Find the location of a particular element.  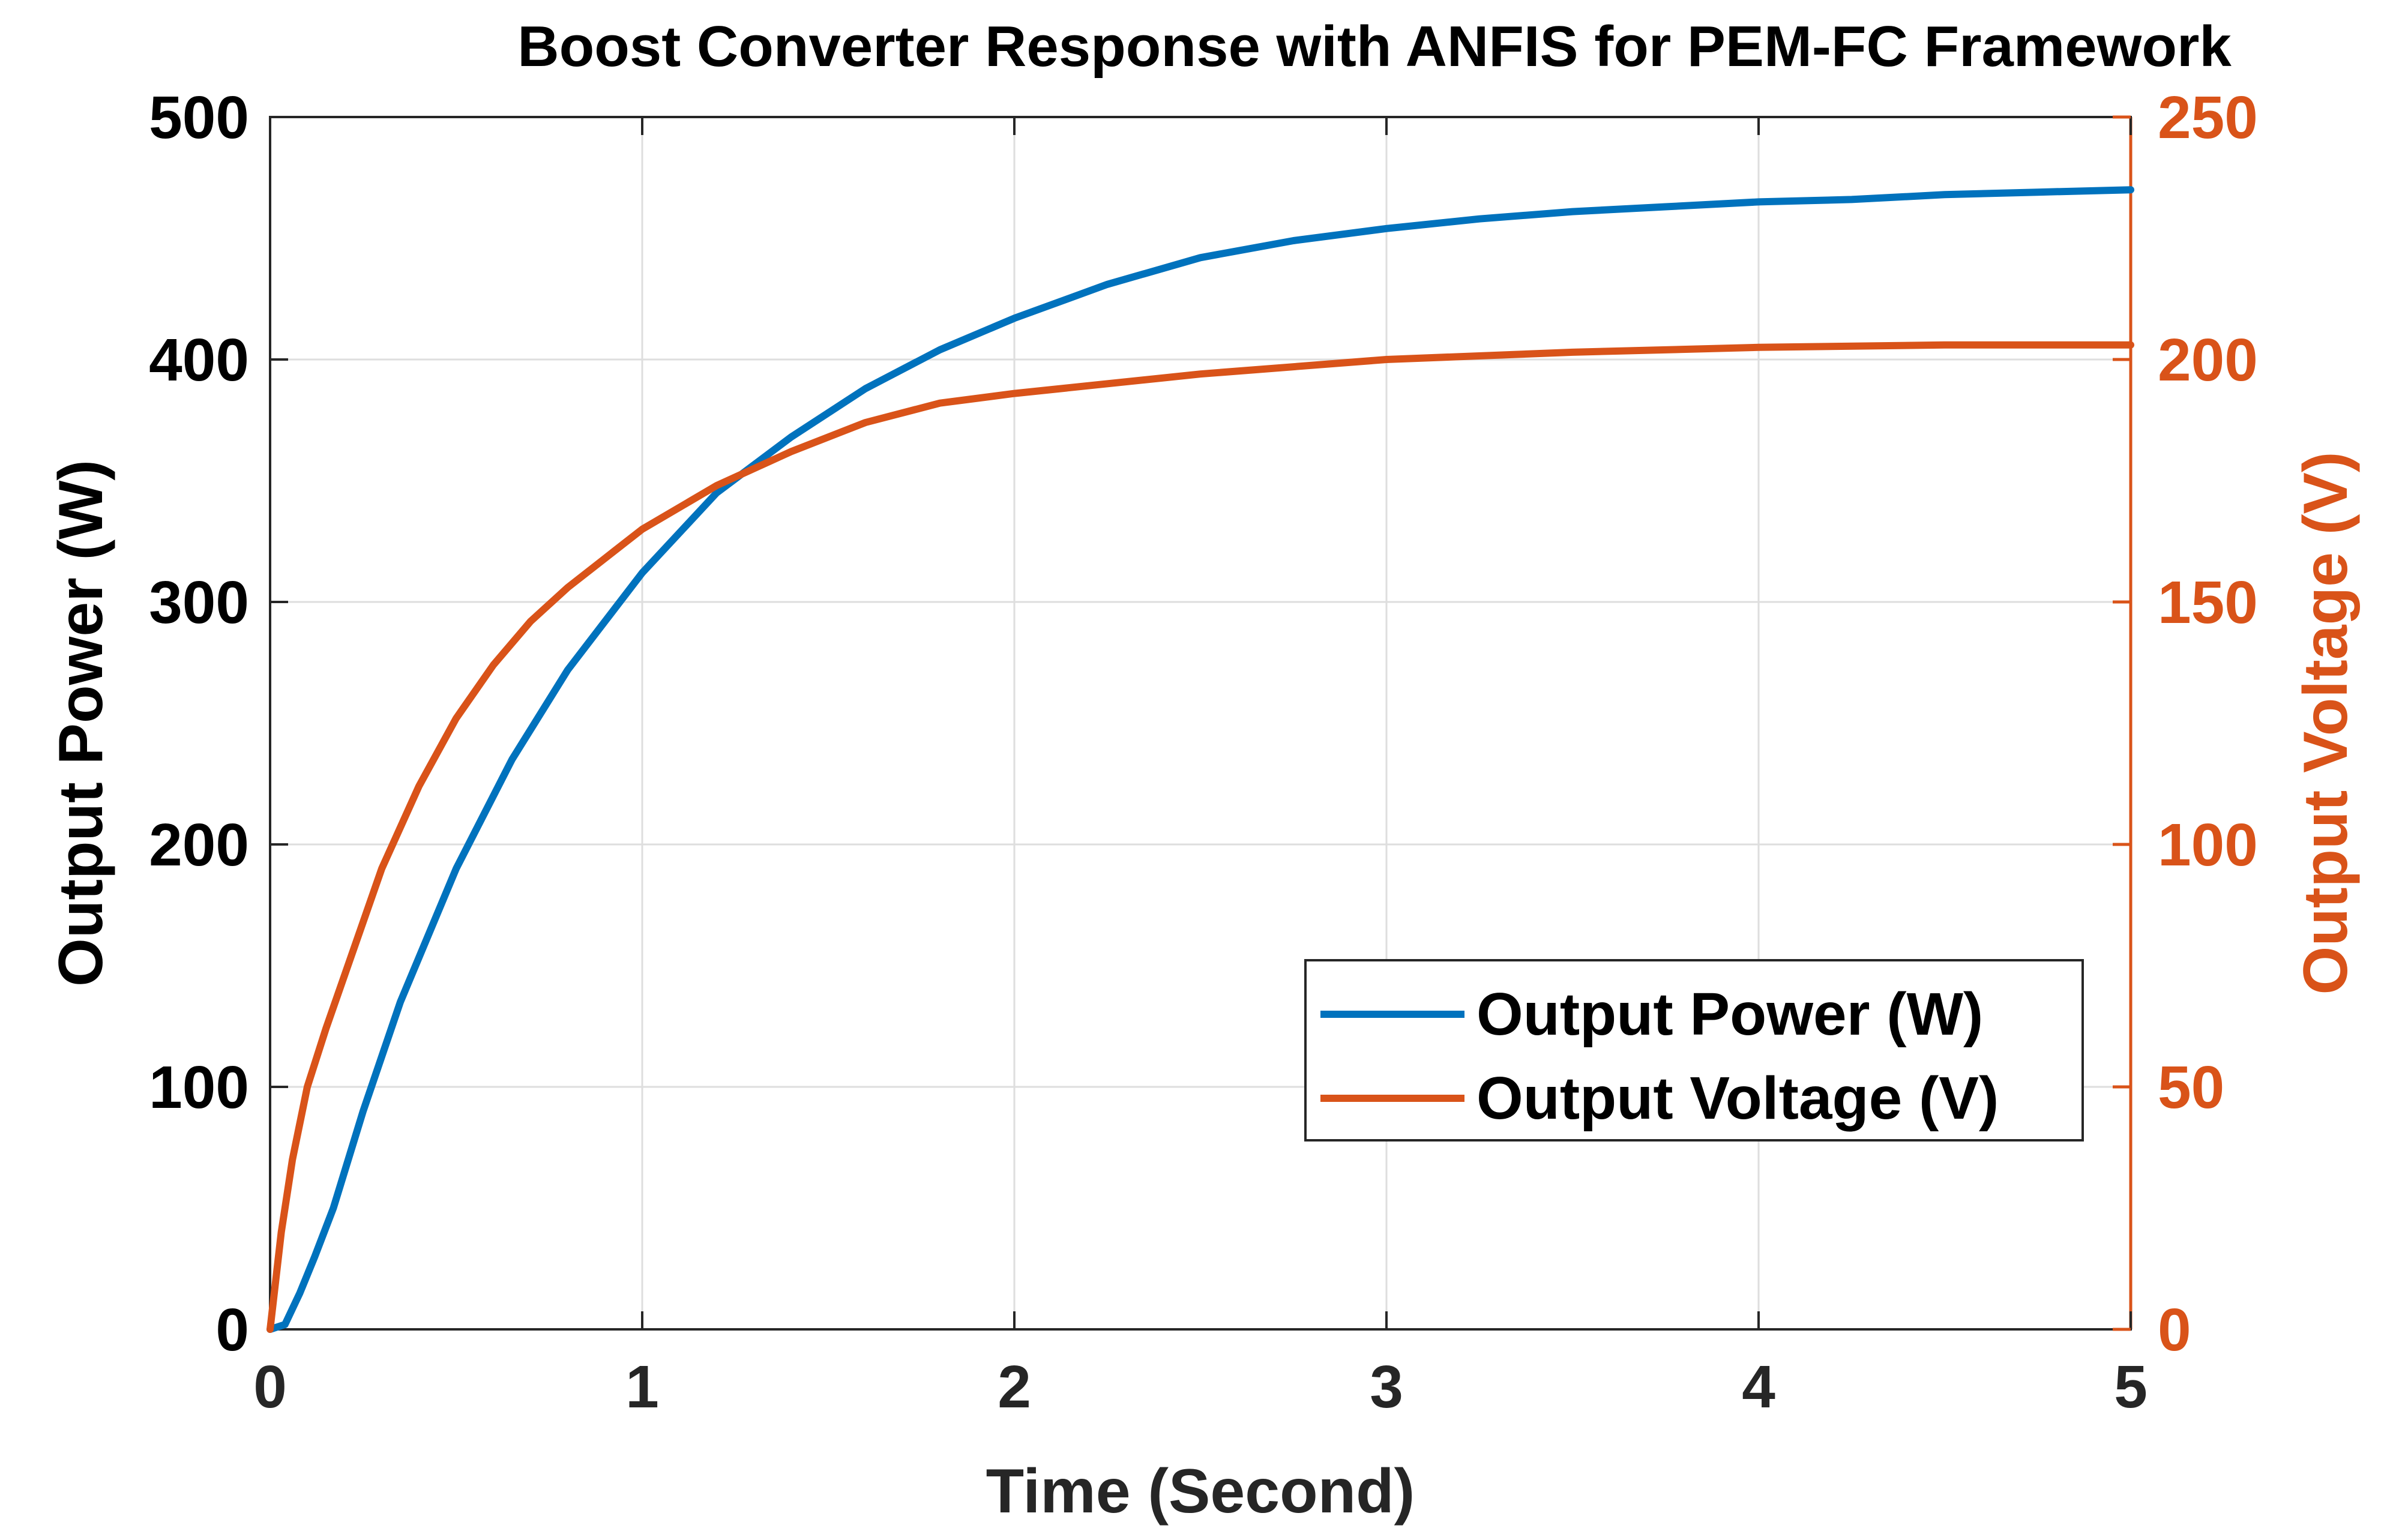

left-y-tick-label: 100 is located at coordinates (199, 1087).